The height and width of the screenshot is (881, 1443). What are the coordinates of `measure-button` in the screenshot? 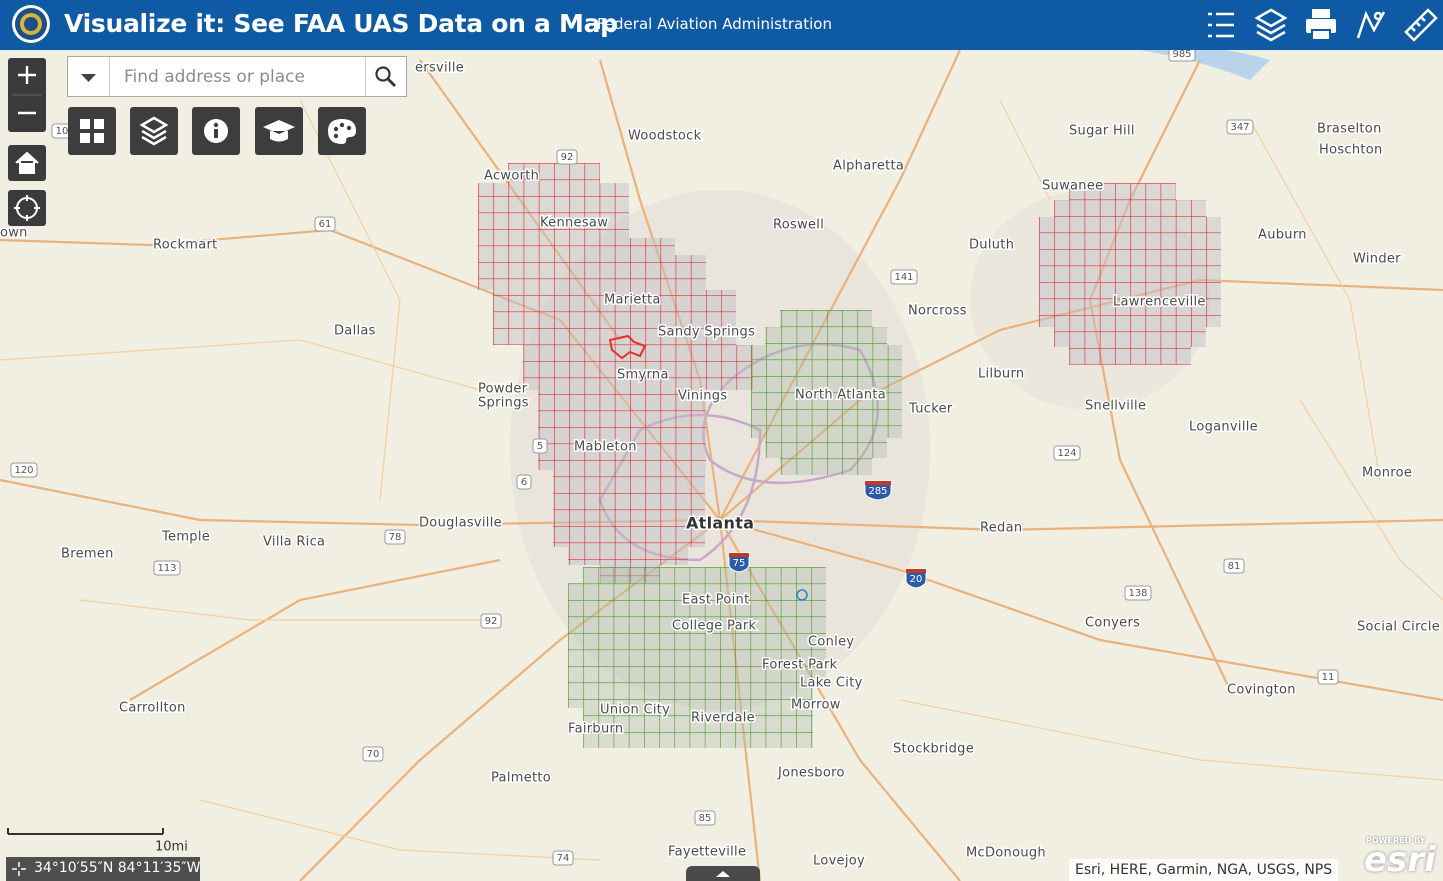 It's located at (1419, 25).